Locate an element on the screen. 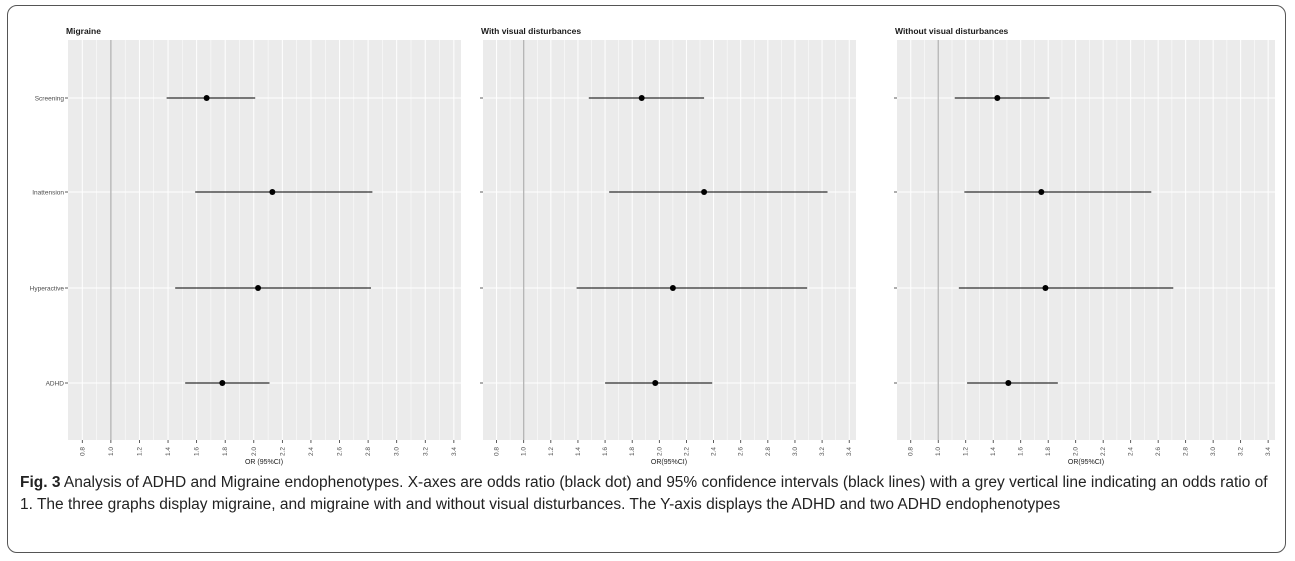 This screenshot has height=561, width=1295. y-tick-label: Screening is located at coordinates (50, 99).